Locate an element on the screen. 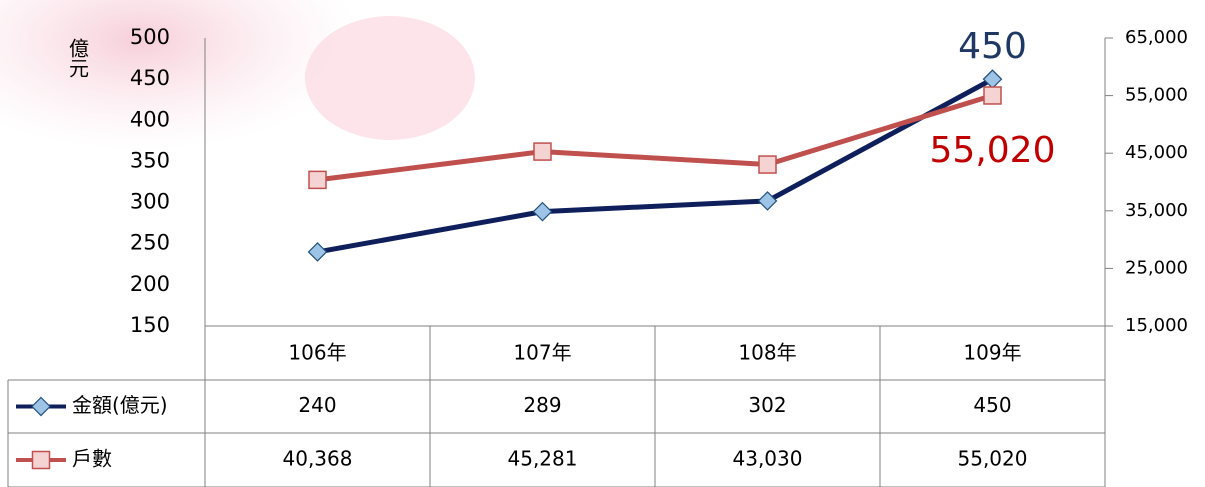 The height and width of the screenshot is (487, 1205). y-tick-label: 150 is located at coordinates (150, 325).